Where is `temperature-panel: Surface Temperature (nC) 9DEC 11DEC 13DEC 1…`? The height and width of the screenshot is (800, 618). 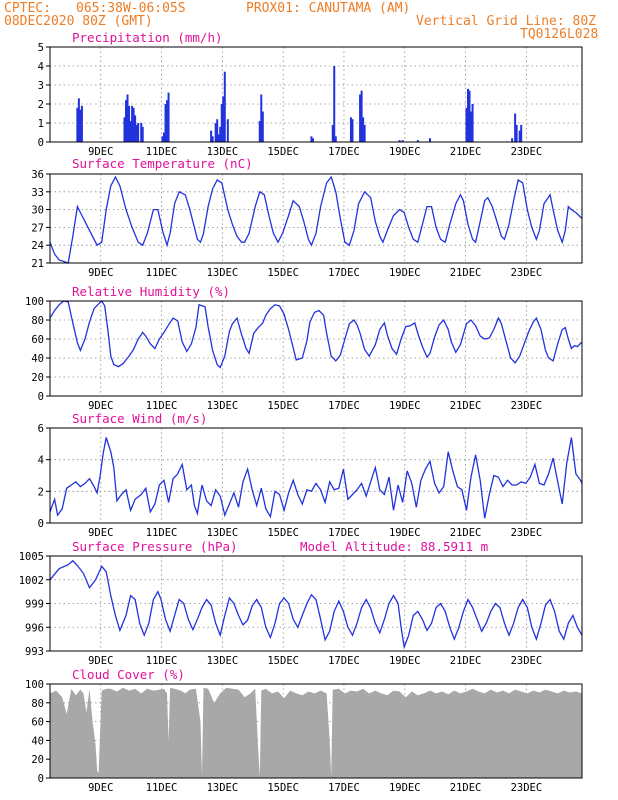
temperature-panel: Surface Temperature (nC) 9DEC 11DEC 13DEC 1… is located at coordinates (307, 217).